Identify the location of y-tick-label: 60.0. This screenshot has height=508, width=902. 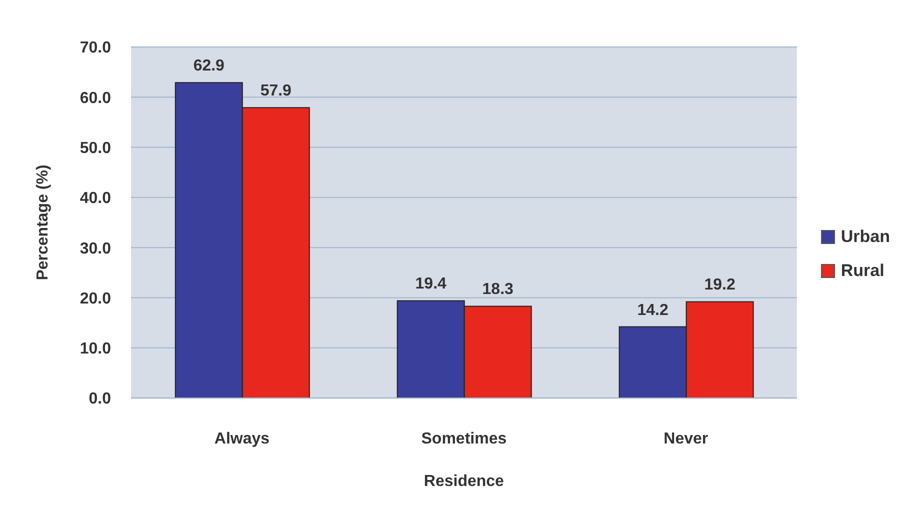
(96, 98).